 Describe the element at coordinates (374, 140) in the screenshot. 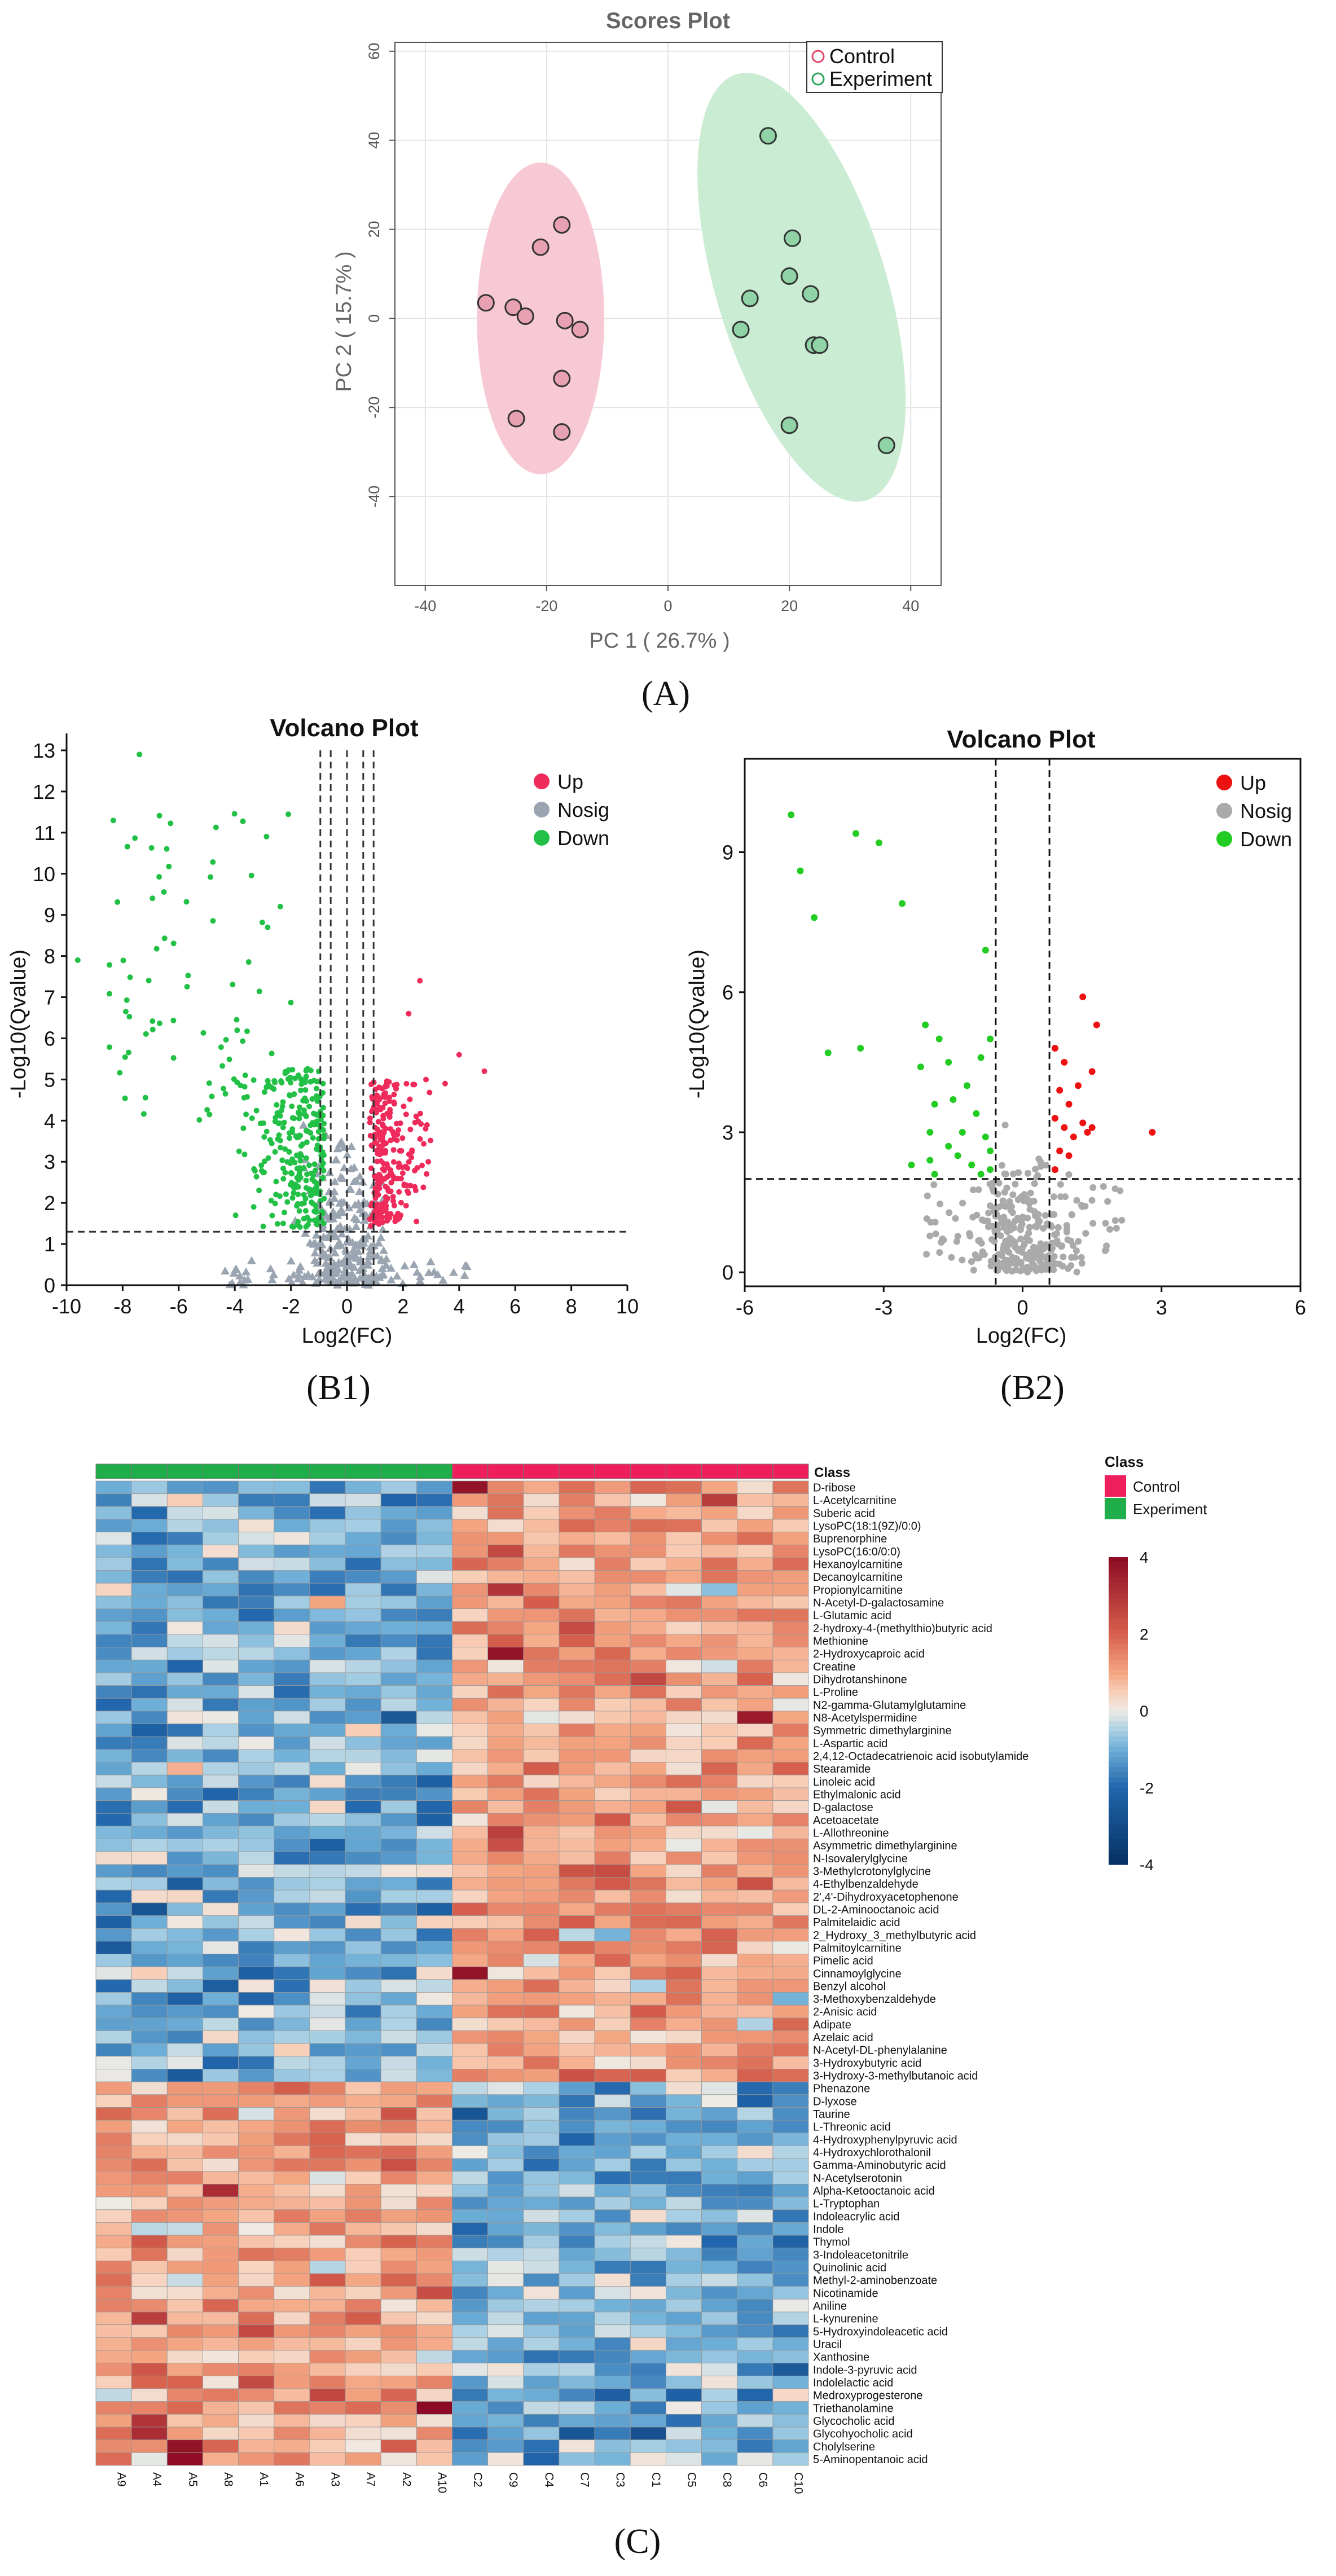

I see `tick-label-y: 40` at that location.